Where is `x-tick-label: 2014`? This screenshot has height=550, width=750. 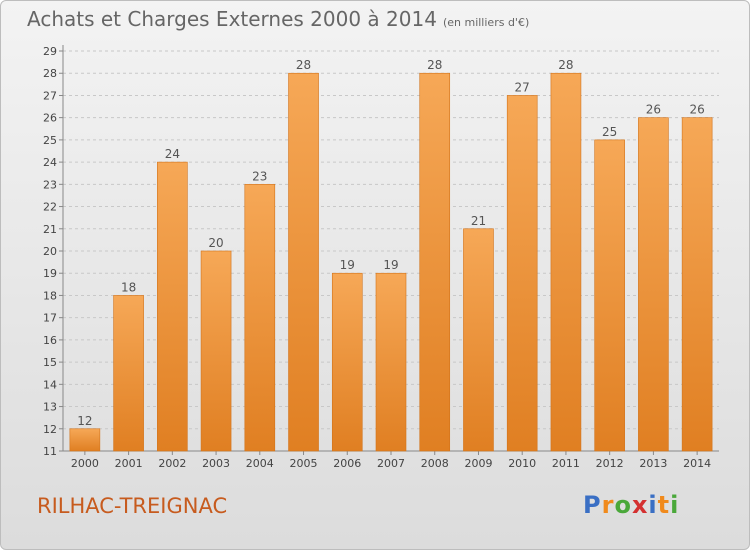 x-tick-label: 2014 is located at coordinates (697, 463).